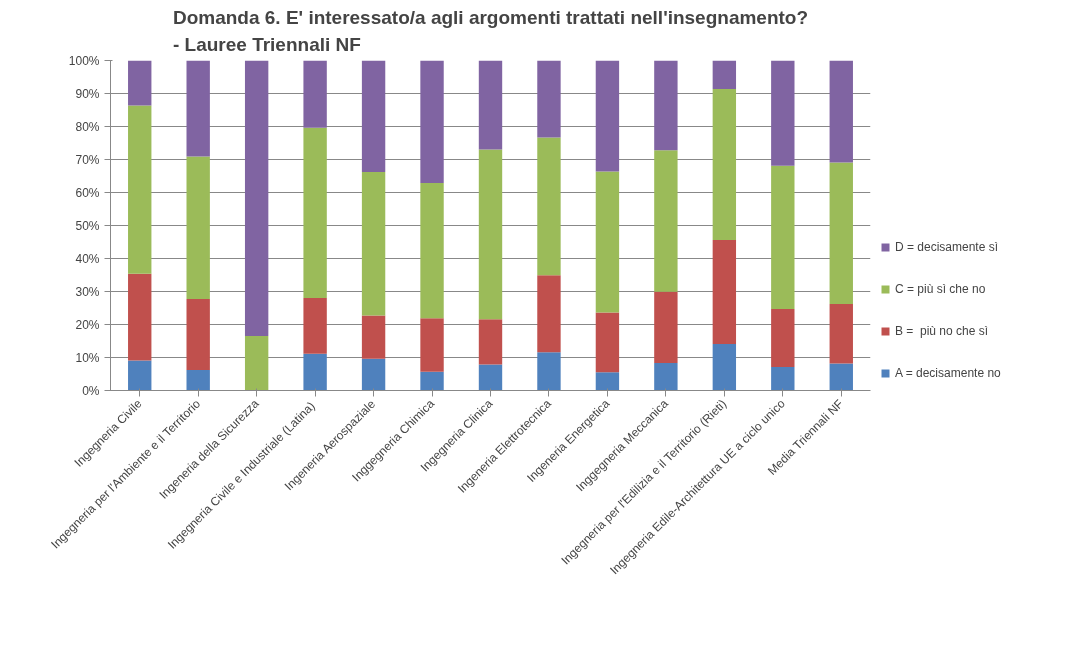 Image resolution: width=1067 pixels, height=659 pixels. Describe the element at coordinates (87, 324) in the screenshot. I see `y-tick-label: 20%` at that location.